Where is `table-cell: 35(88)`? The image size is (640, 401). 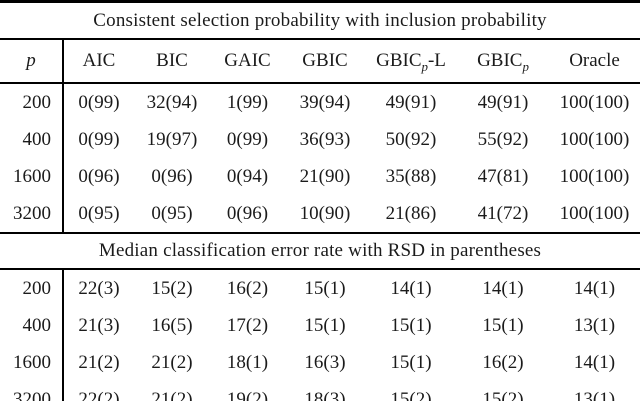 table-cell: 35(88) is located at coordinates (411, 176).